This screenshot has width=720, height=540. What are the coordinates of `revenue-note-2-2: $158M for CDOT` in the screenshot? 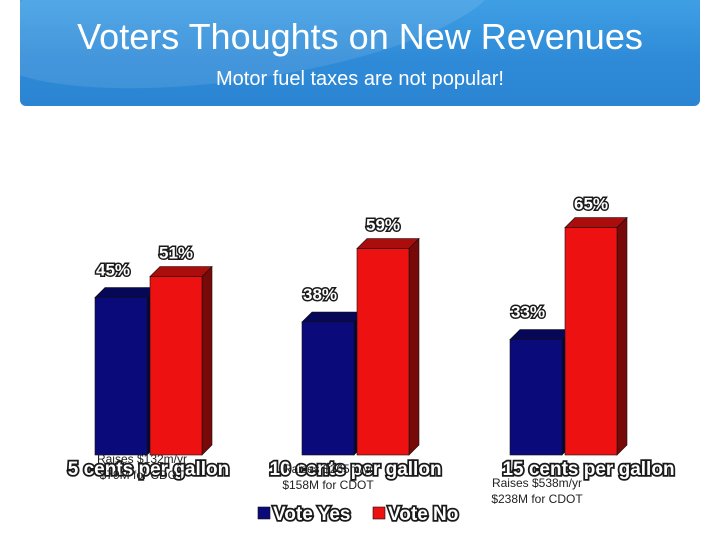 It's located at (328, 485).